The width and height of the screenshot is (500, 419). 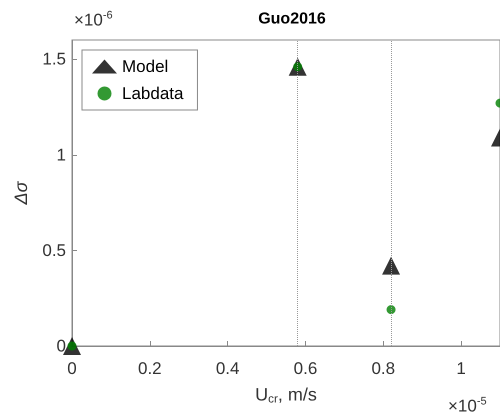 What do you see at coordinates (461, 368) in the screenshot?
I see `x-tick-label: 1` at bounding box center [461, 368].